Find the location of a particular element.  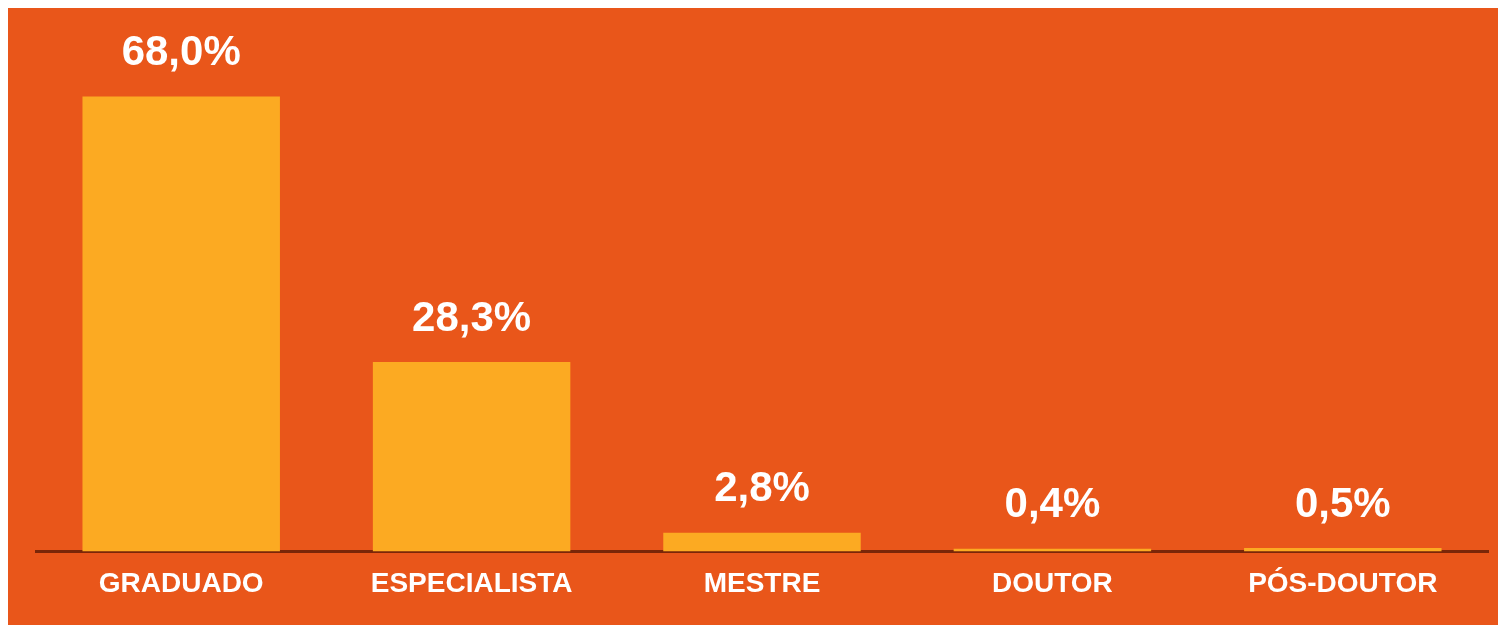

x-tick-label: PÓS-DOUTOR is located at coordinates (1343, 582).